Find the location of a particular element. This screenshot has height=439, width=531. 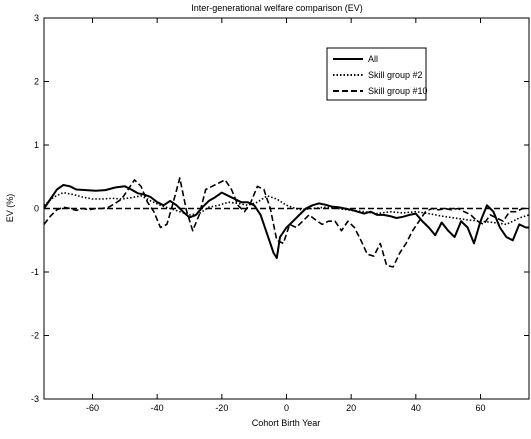

x-tick-label: 60 is located at coordinates (480, 408).